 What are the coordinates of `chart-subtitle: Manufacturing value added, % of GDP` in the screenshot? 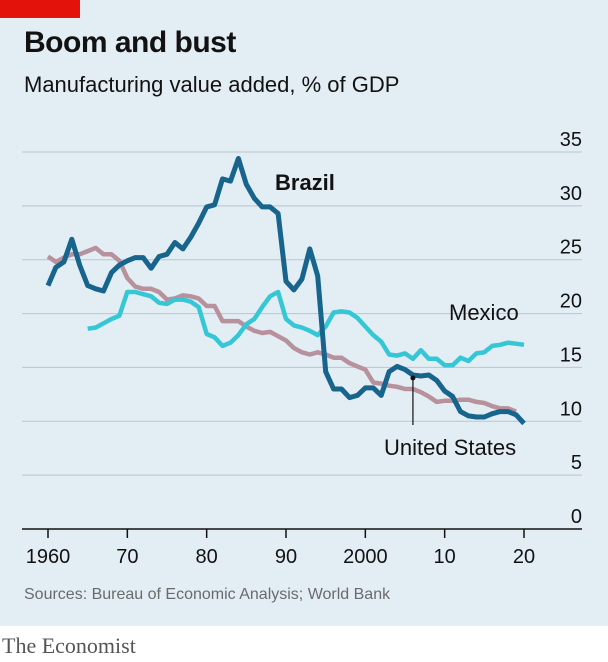 It's located at (212, 84).